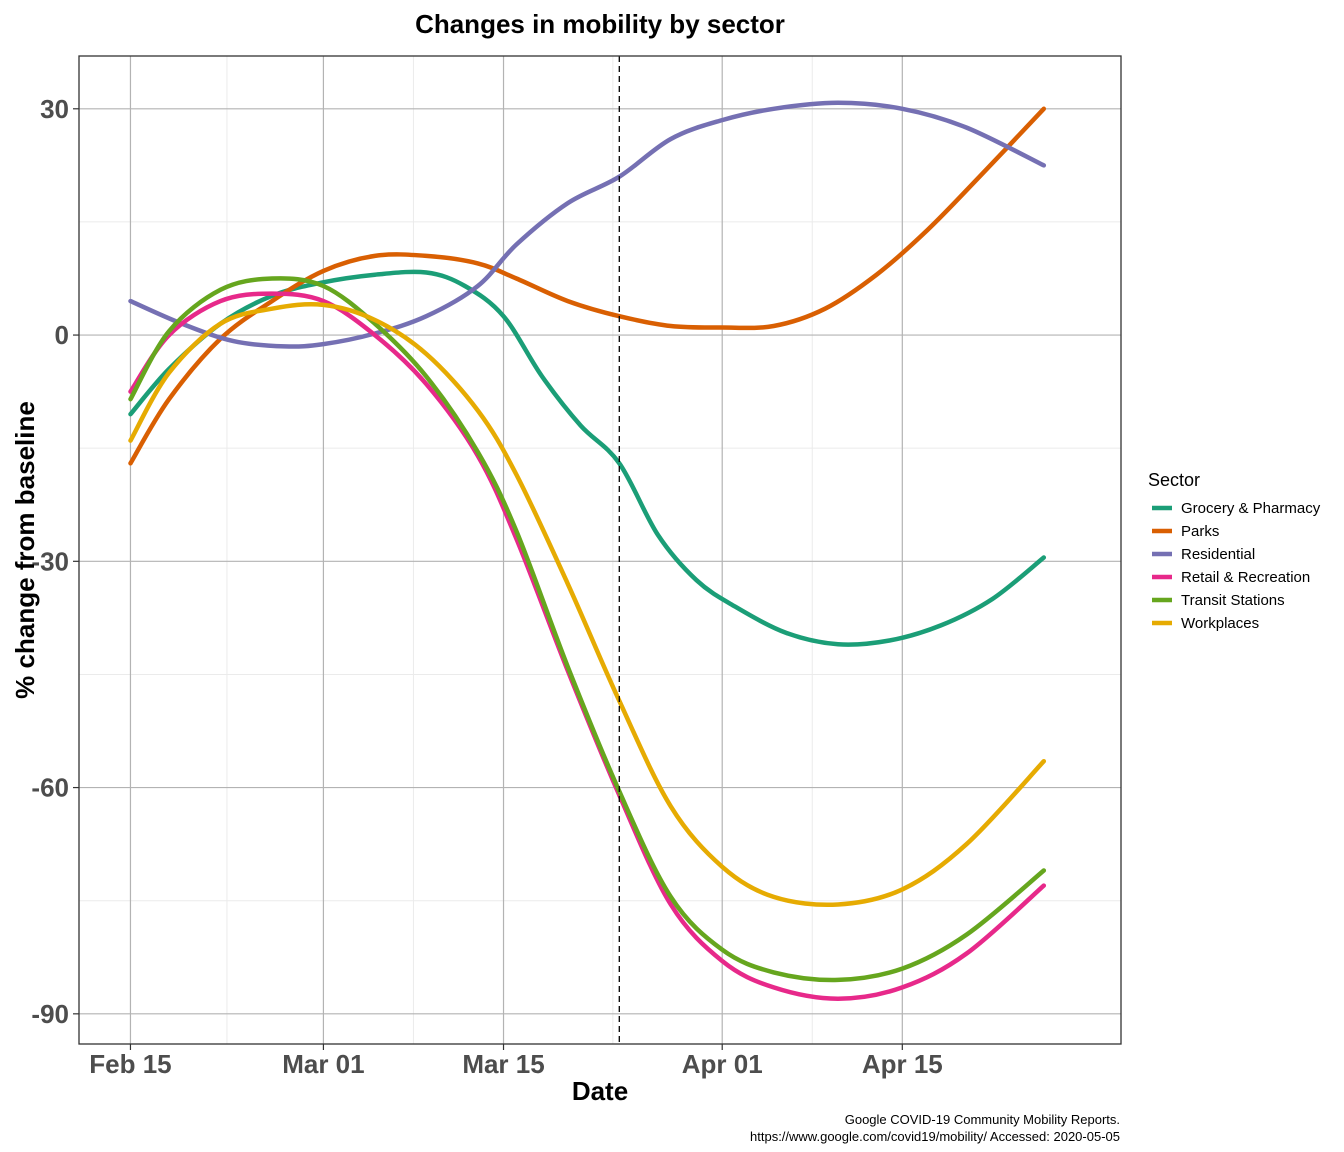  I want to click on y-tick-label: 30, so click(54, 109).